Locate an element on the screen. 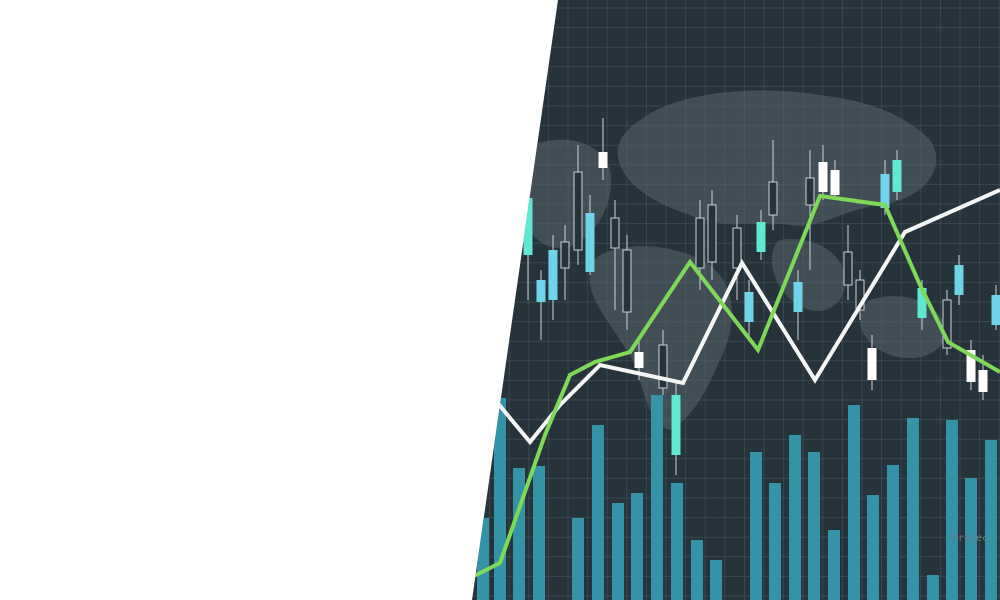  map-eurasia is located at coordinates (777, 158).